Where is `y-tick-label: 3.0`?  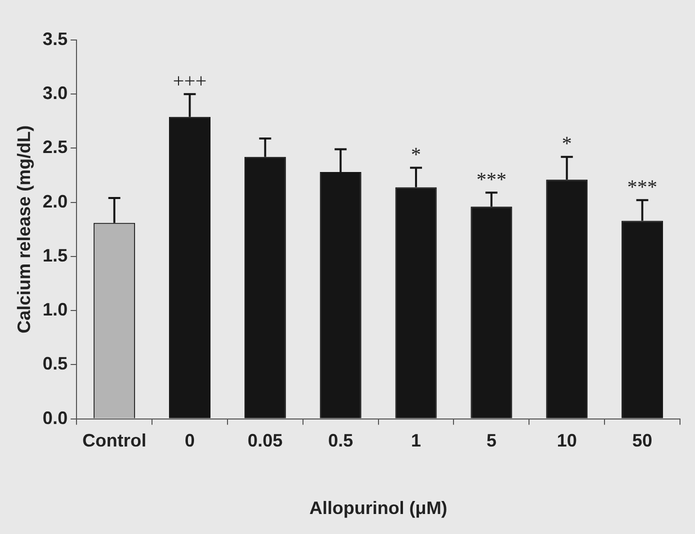
y-tick-label: 3.0 is located at coordinates (55, 93).